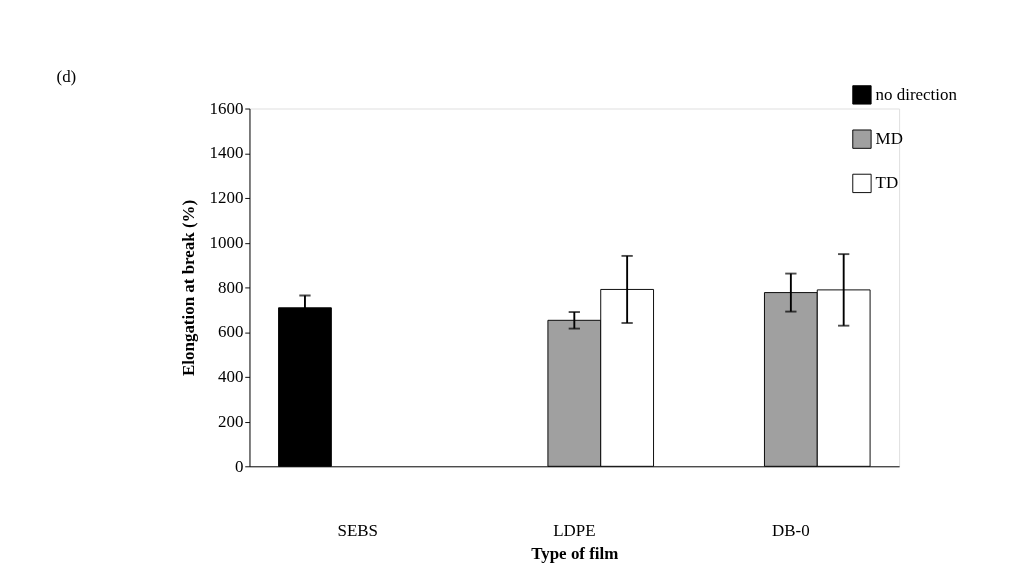 Image resolution: width=1014 pixels, height=579 pixels. Describe the element at coordinates (66, 77) in the screenshot. I see `text: (d)` at that location.